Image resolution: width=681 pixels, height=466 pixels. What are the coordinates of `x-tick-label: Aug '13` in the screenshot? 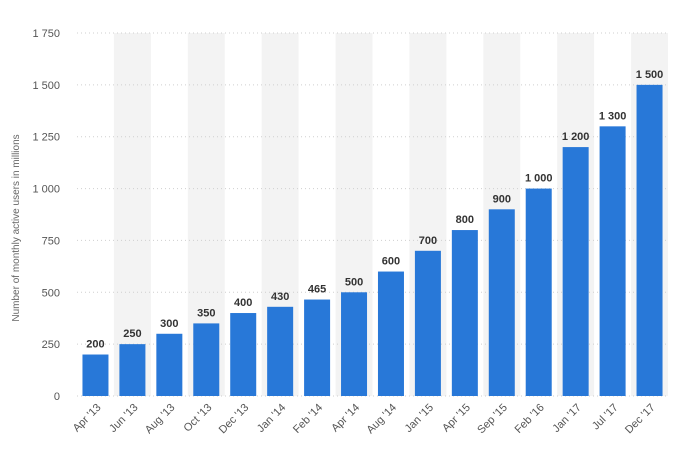 It's located at (160, 419).